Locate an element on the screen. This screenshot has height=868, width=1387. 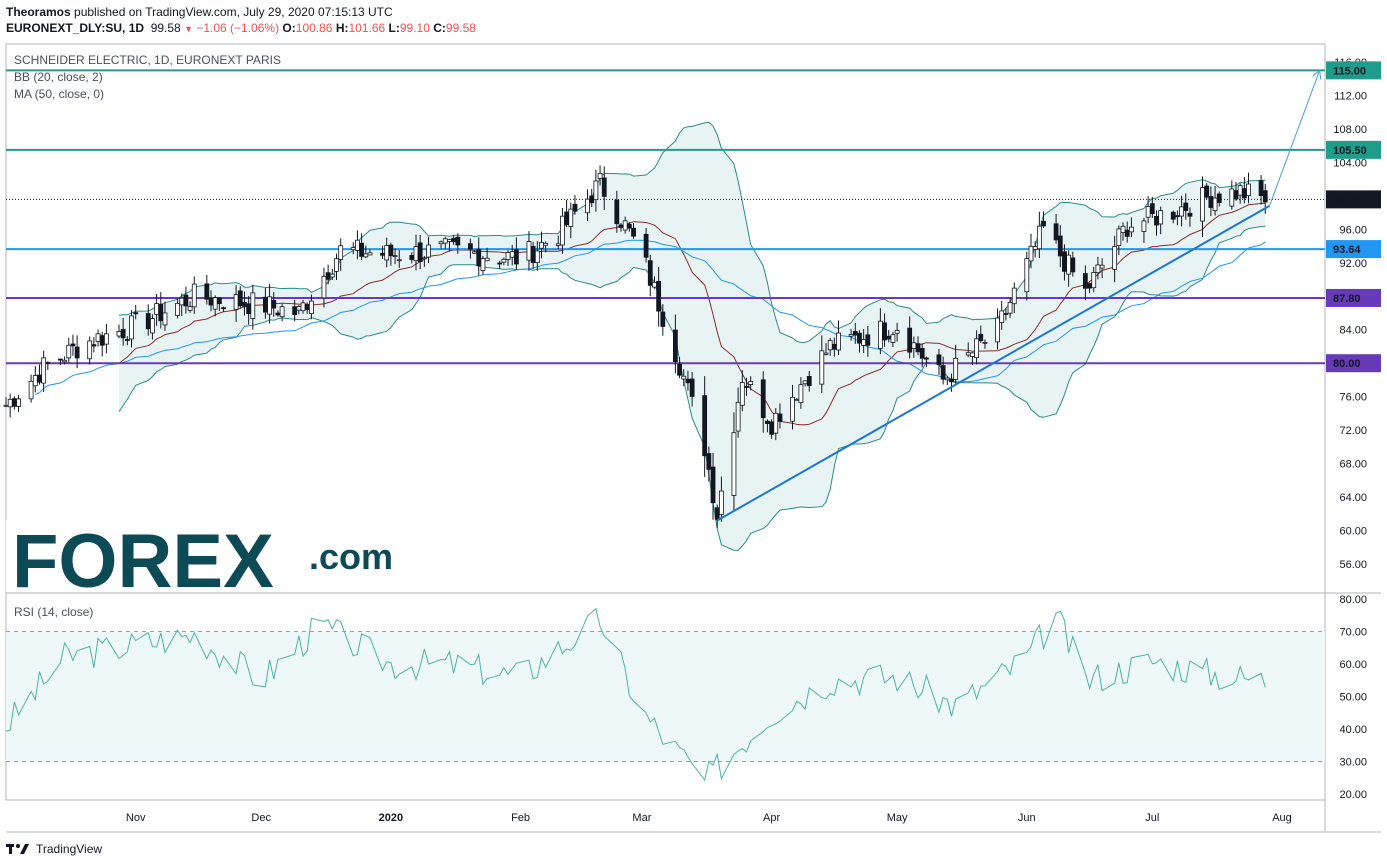
open-value: 100.86 is located at coordinates (314, 28).